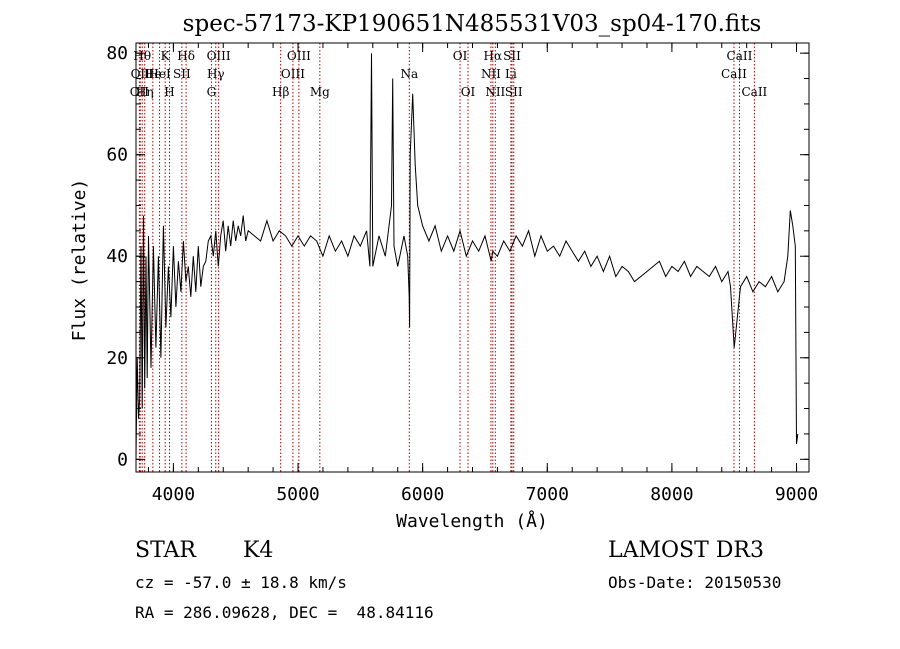 The image size is (900, 649). I want to click on line-marker-label: Hθ, so click(142, 56).